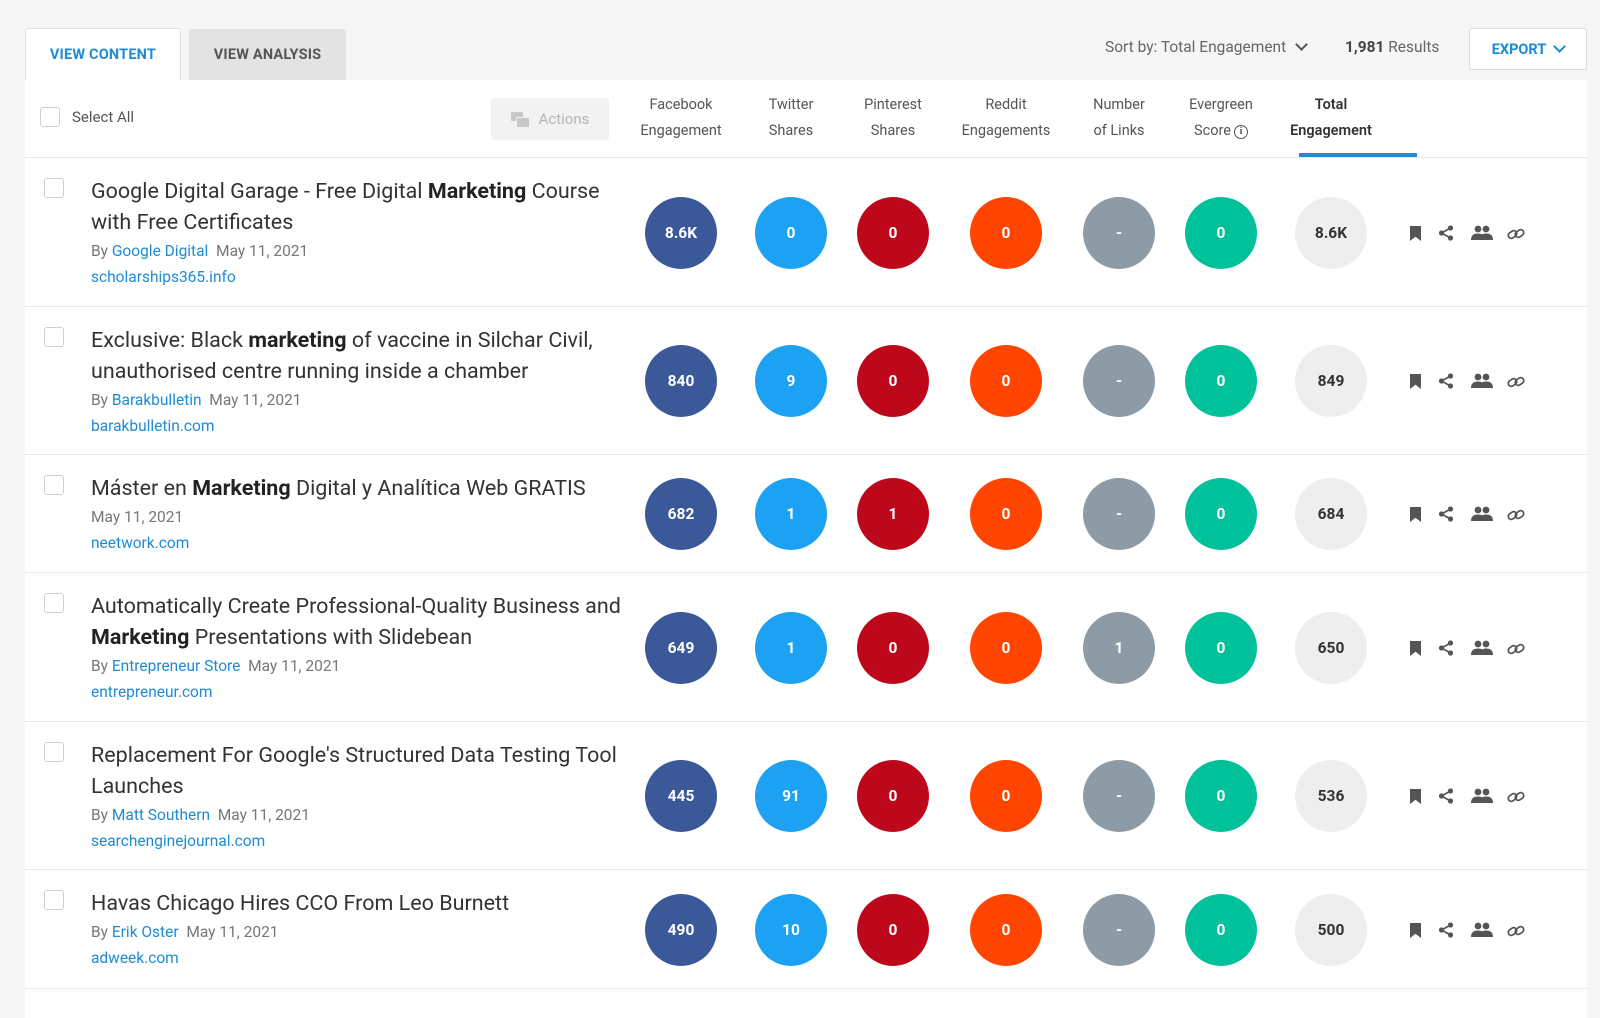  What do you see at coordinates (1302, 44) in the screenshot?
I see `chevron-down-icon` at bounding box center [1302, 44].